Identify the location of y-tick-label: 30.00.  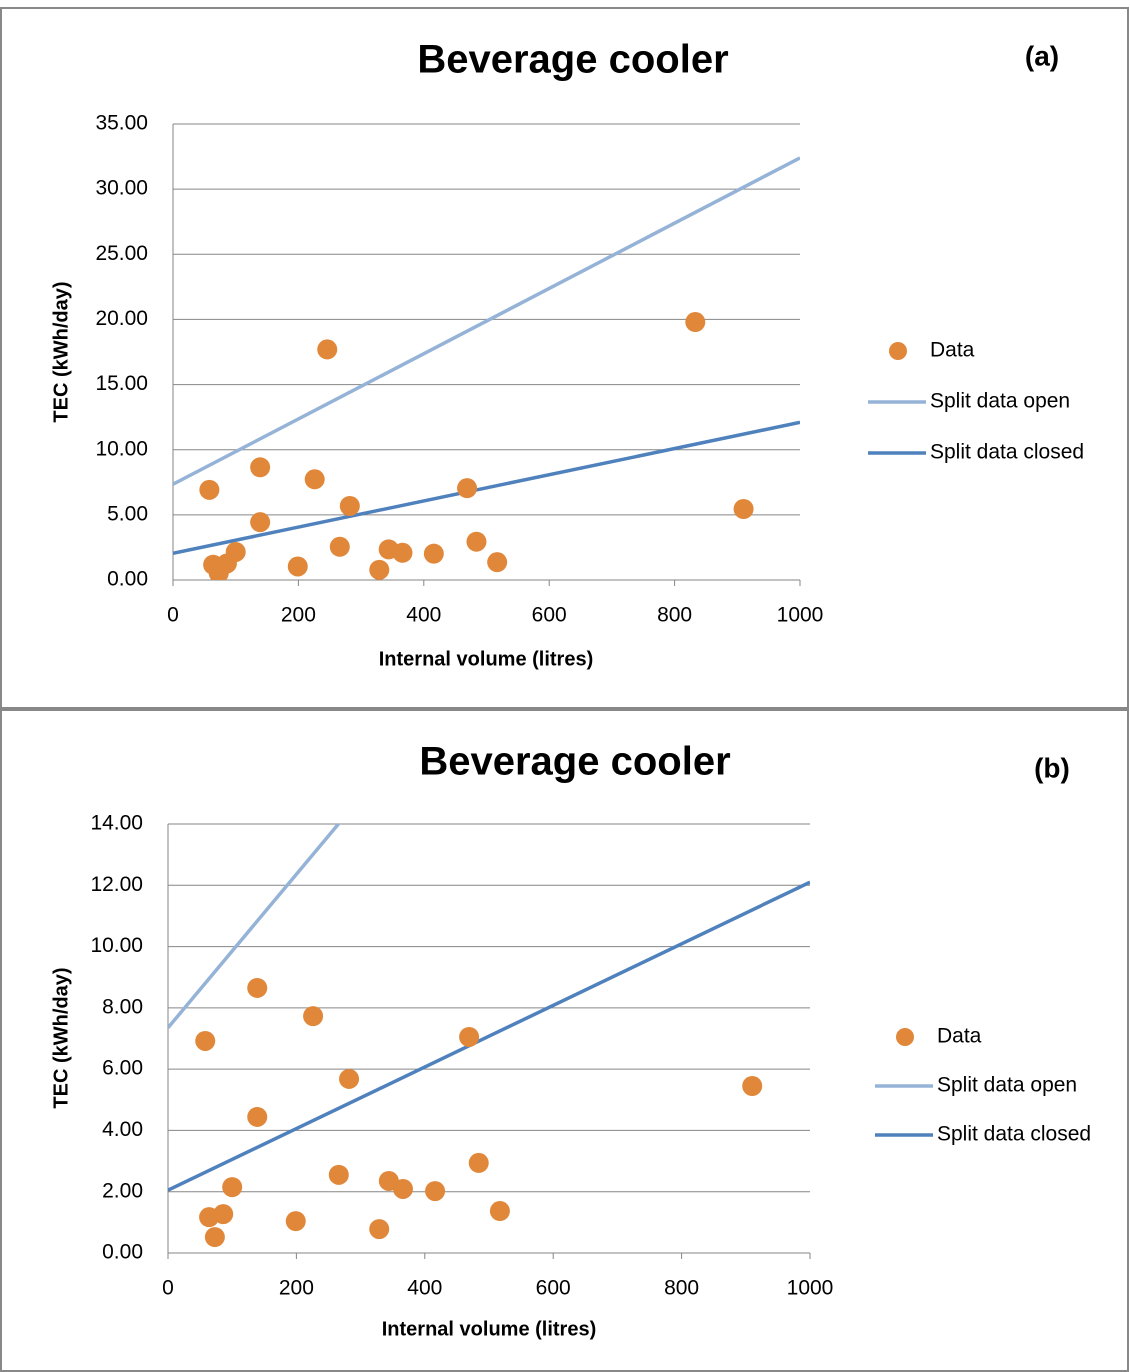
(121, 188).